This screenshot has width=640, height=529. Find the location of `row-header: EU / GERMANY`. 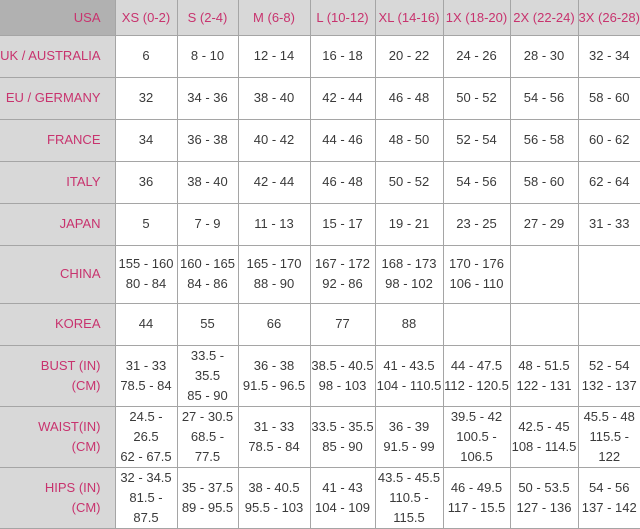

row-header: EU / GERMANY is located at coordinates (57, 98).